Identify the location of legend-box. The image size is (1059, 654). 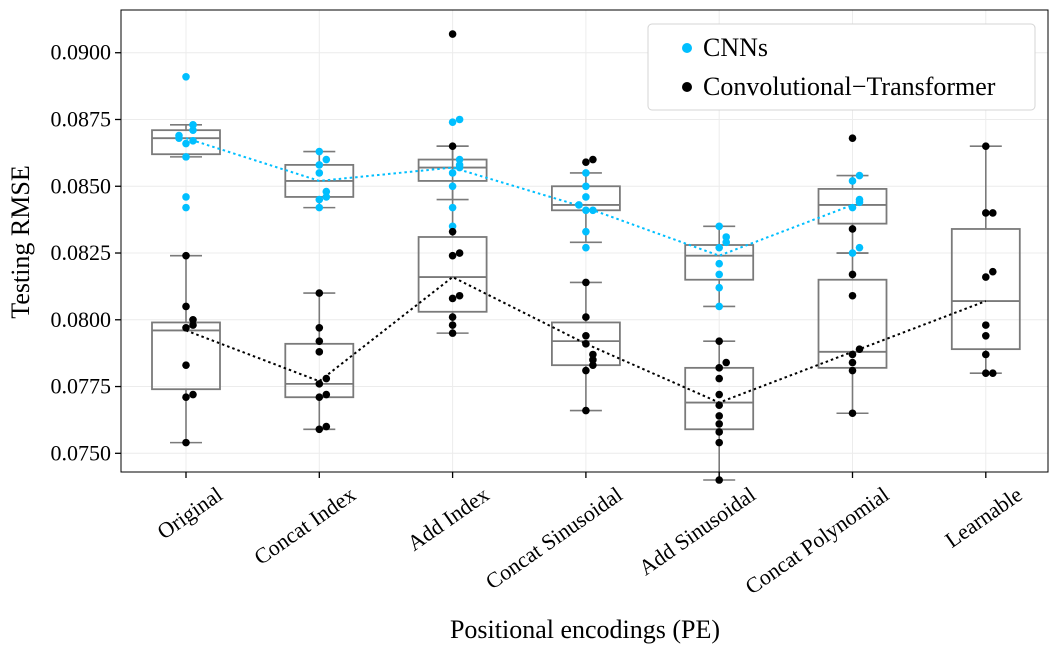
(841, 67).